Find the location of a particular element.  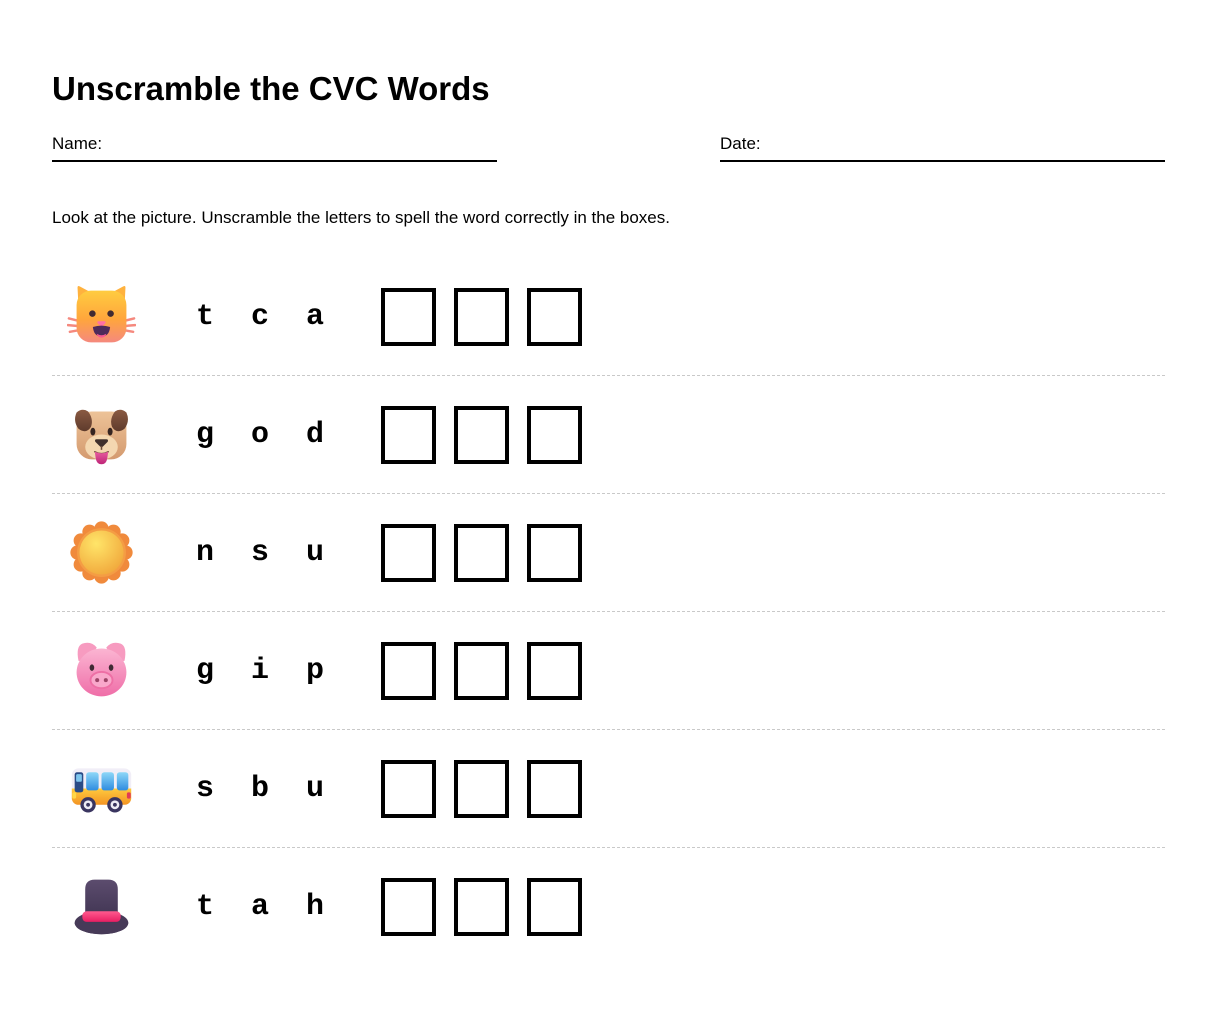

scrambled-letter: n is located at coordinates (205, 552).